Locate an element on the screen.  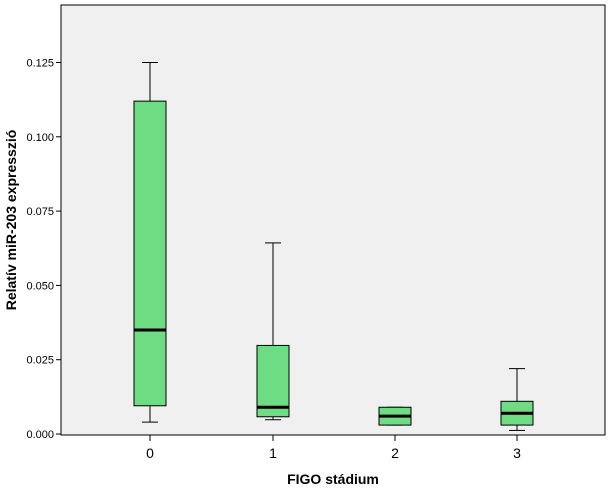
x-tick-label: 0 is located at coordinates (150, 453).